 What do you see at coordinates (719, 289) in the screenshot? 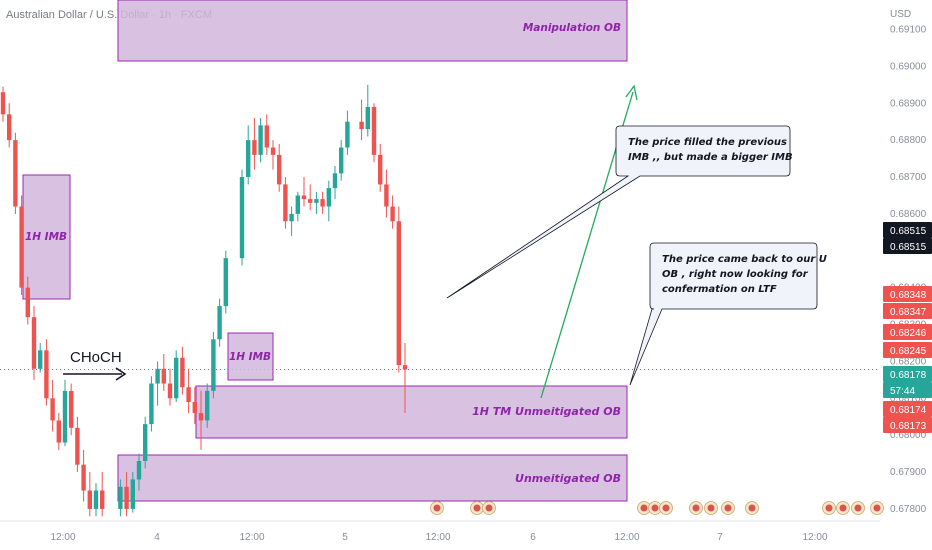
I see `callout-text-line: confermation on LTF` at bounding box center [719, 289].